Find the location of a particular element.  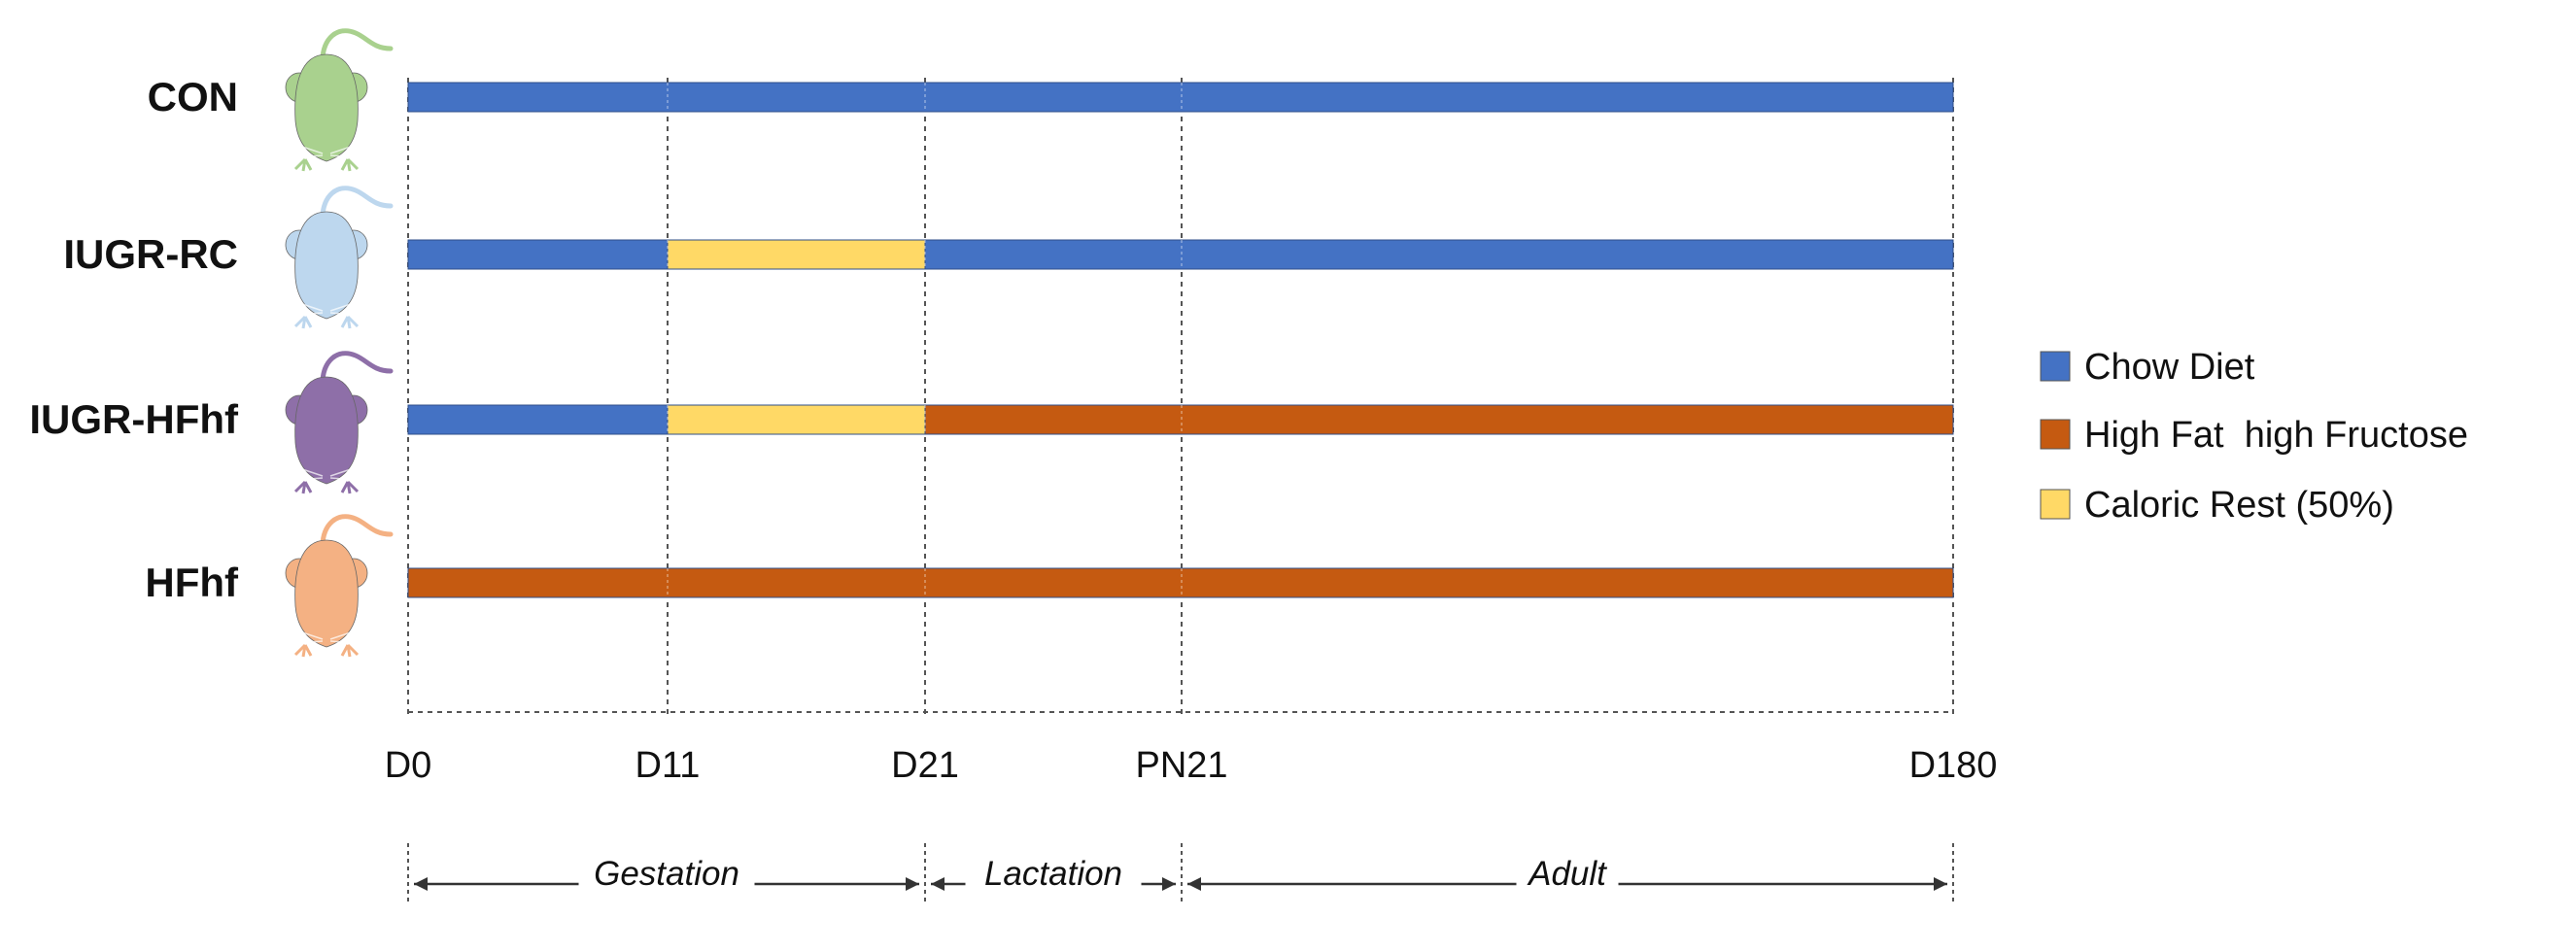

phase-label: Gestation is located at coordinates (666, 874).